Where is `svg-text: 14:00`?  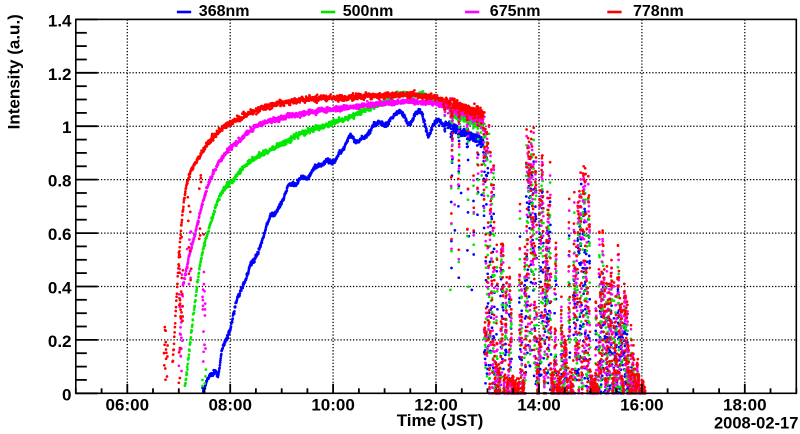
svg-text: 14:00 is located at coordinates (538, 404).